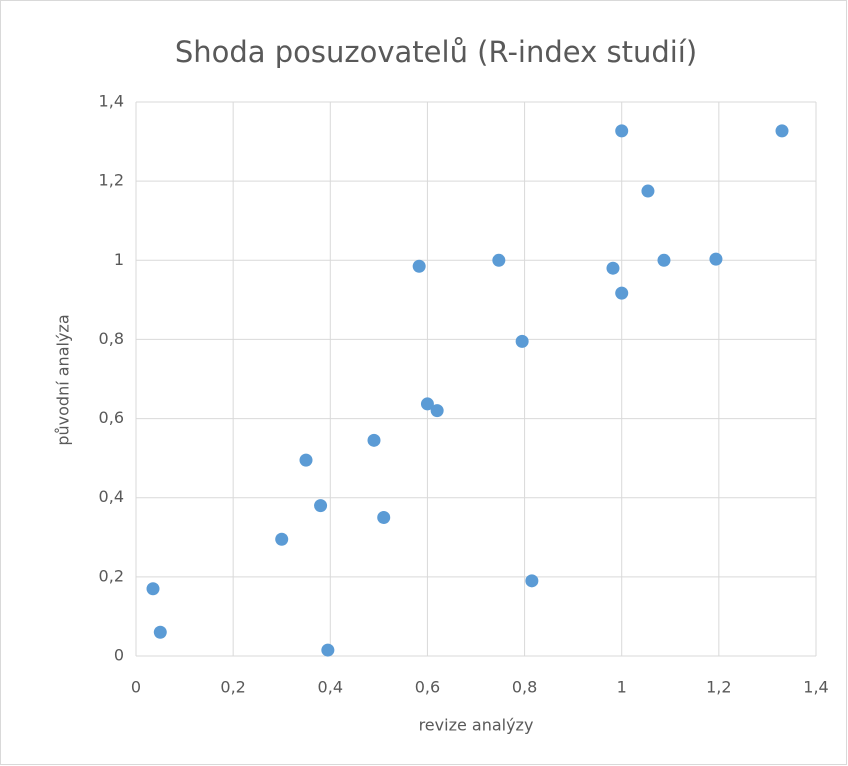 The image size is (848, 766). I want to click on y-tick-label: 1, so click(119, 259).